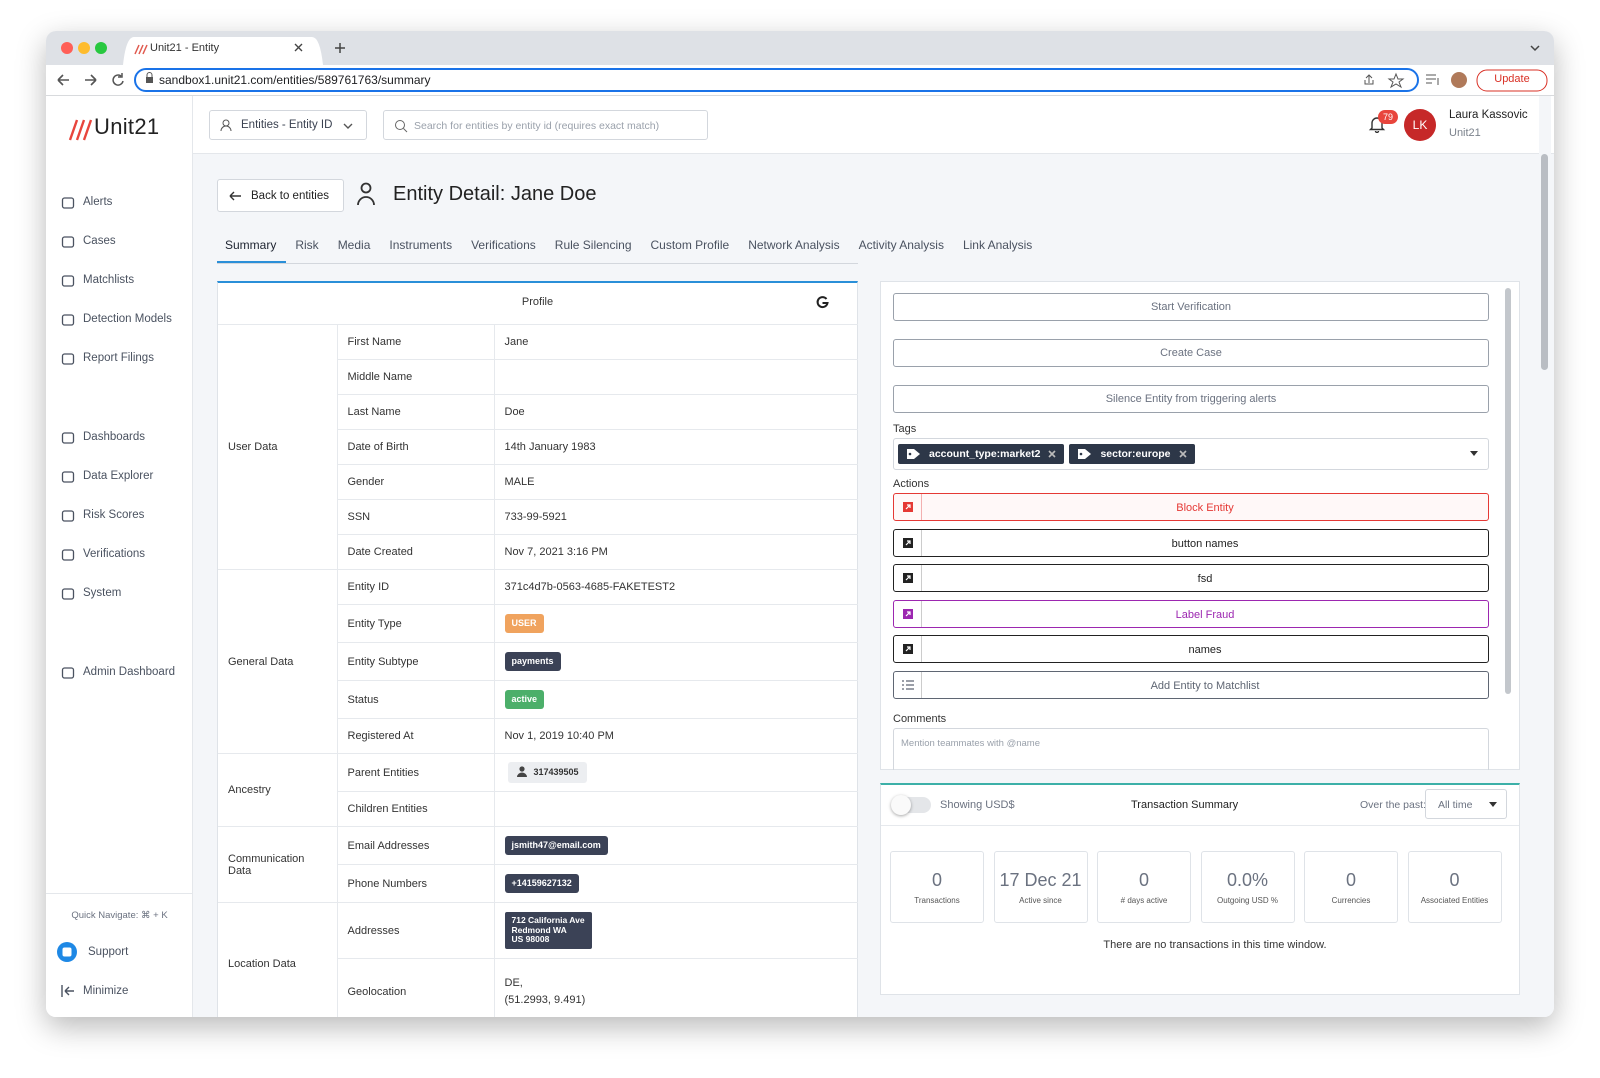 This screenshot has height=1078, width=1600. Describe the element at coordinates (539, 929) in the screenshot. I see `value-line: Redmond WA` at that location.